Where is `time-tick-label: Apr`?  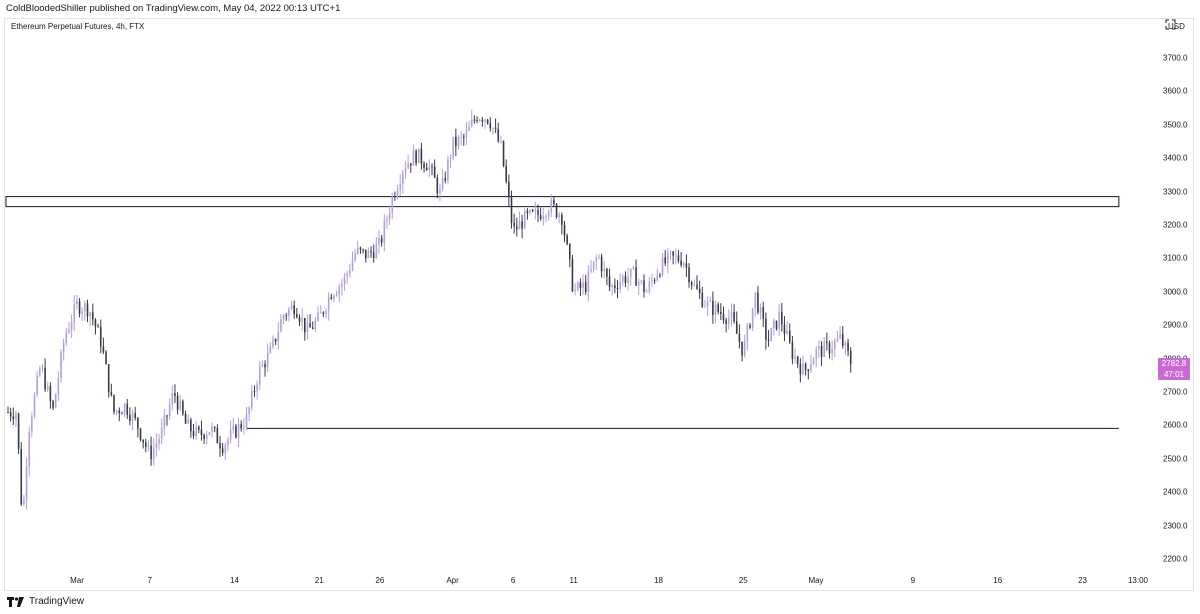 time-tick-label: Apr is located at coordinates (452, 580).